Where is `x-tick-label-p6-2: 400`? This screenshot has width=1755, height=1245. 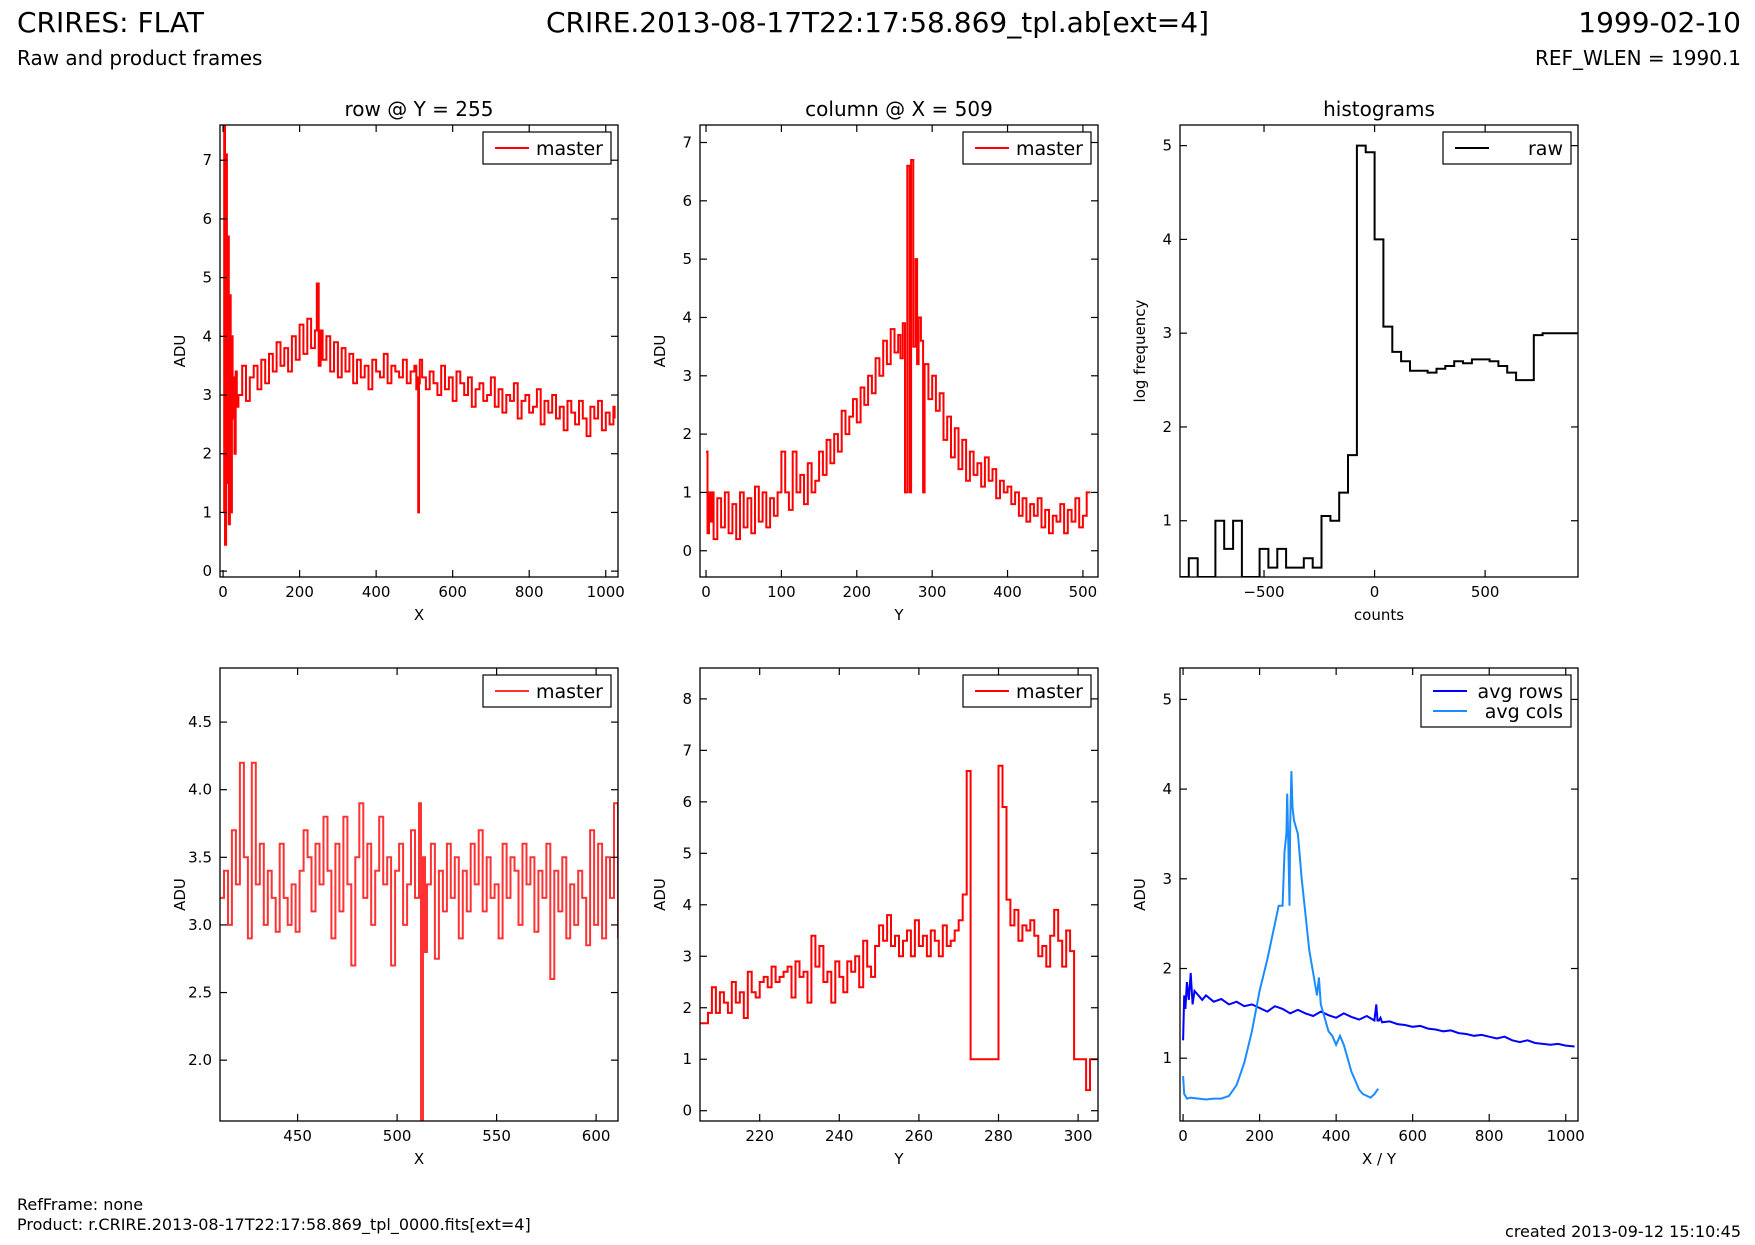 x-tick-label-p6-2: 400 is located at coordinates (1336, 1136).